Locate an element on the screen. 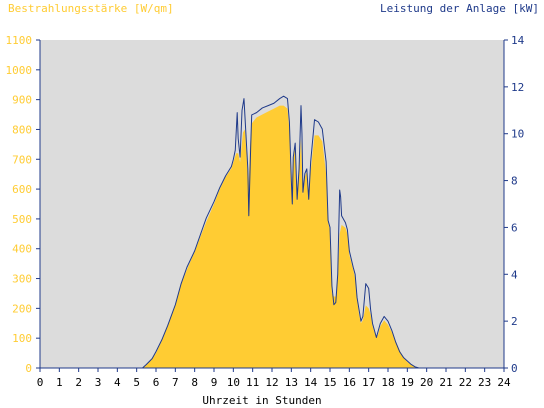  x-tick-label: 1 is located at coordinates (59, 382).